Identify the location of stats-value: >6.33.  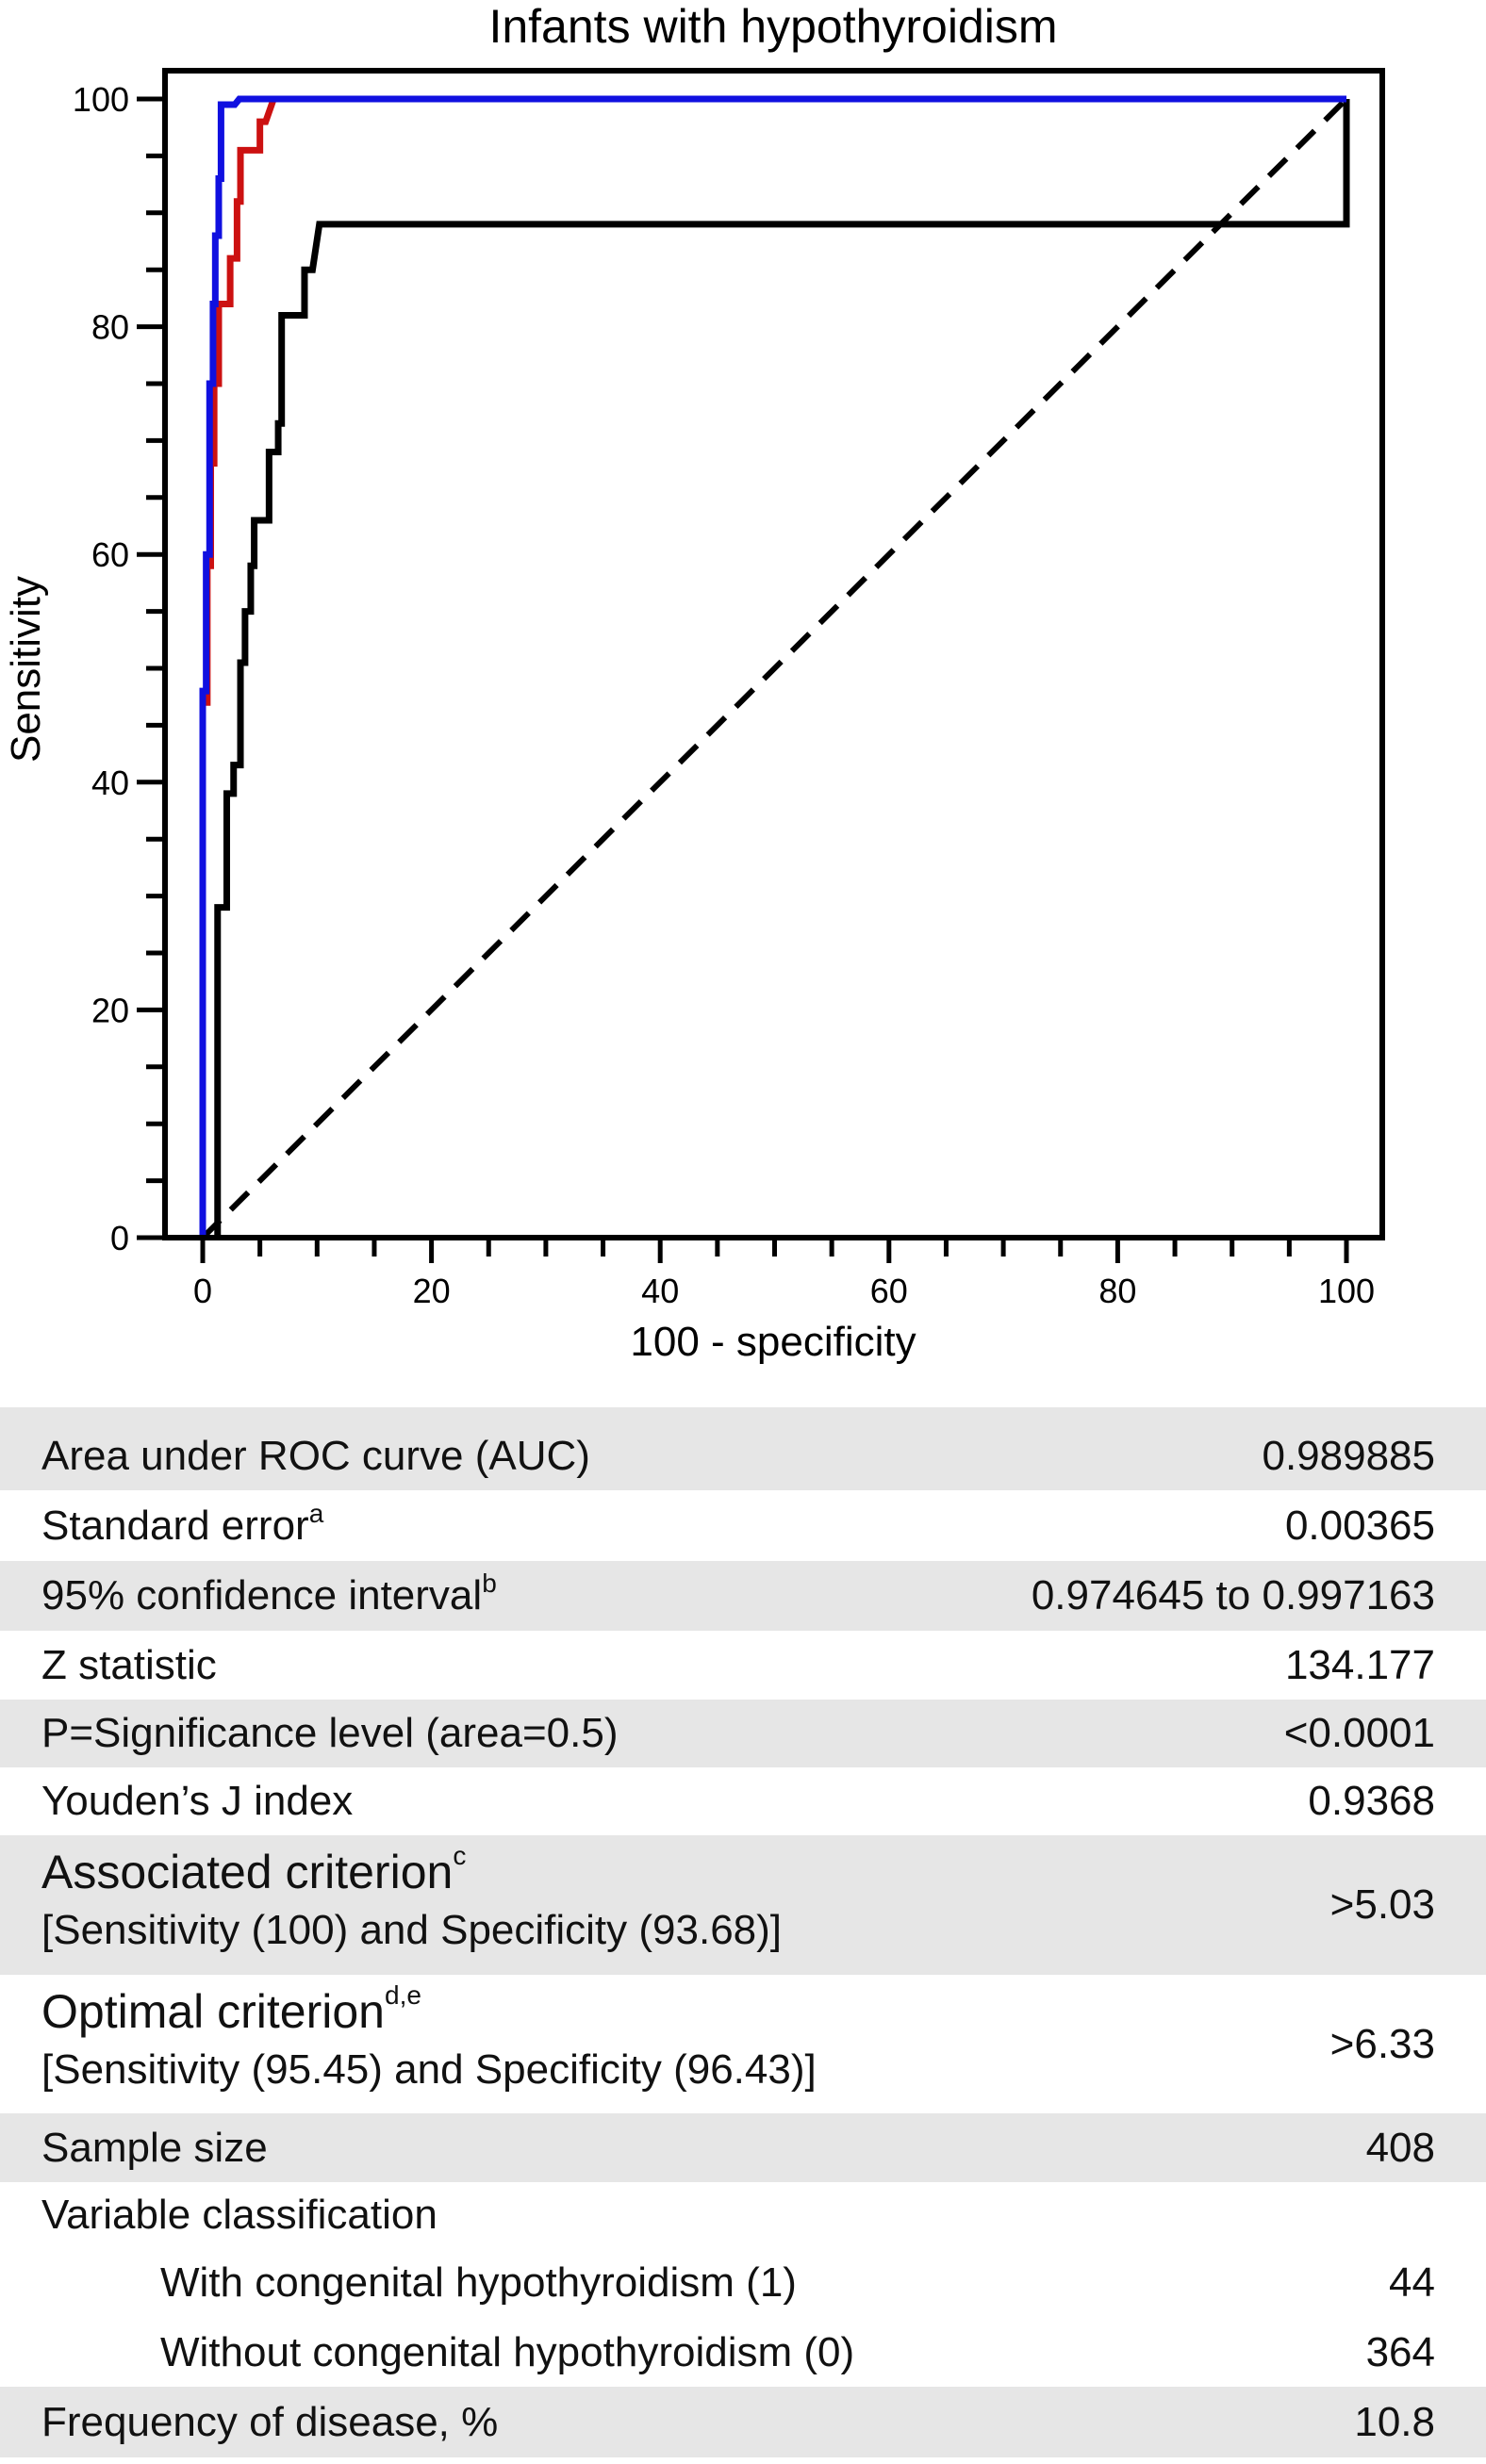
(1382, 2043).